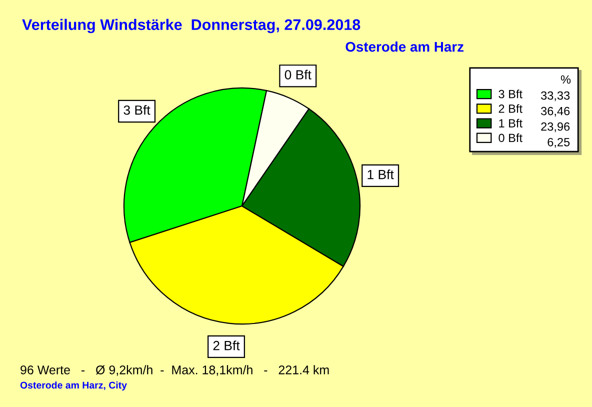 This screenshot has width=592, height=407. Describe the element at coordinates (510, 94) in the screenshot. I see `legend-label: 3 Bft` at that location.